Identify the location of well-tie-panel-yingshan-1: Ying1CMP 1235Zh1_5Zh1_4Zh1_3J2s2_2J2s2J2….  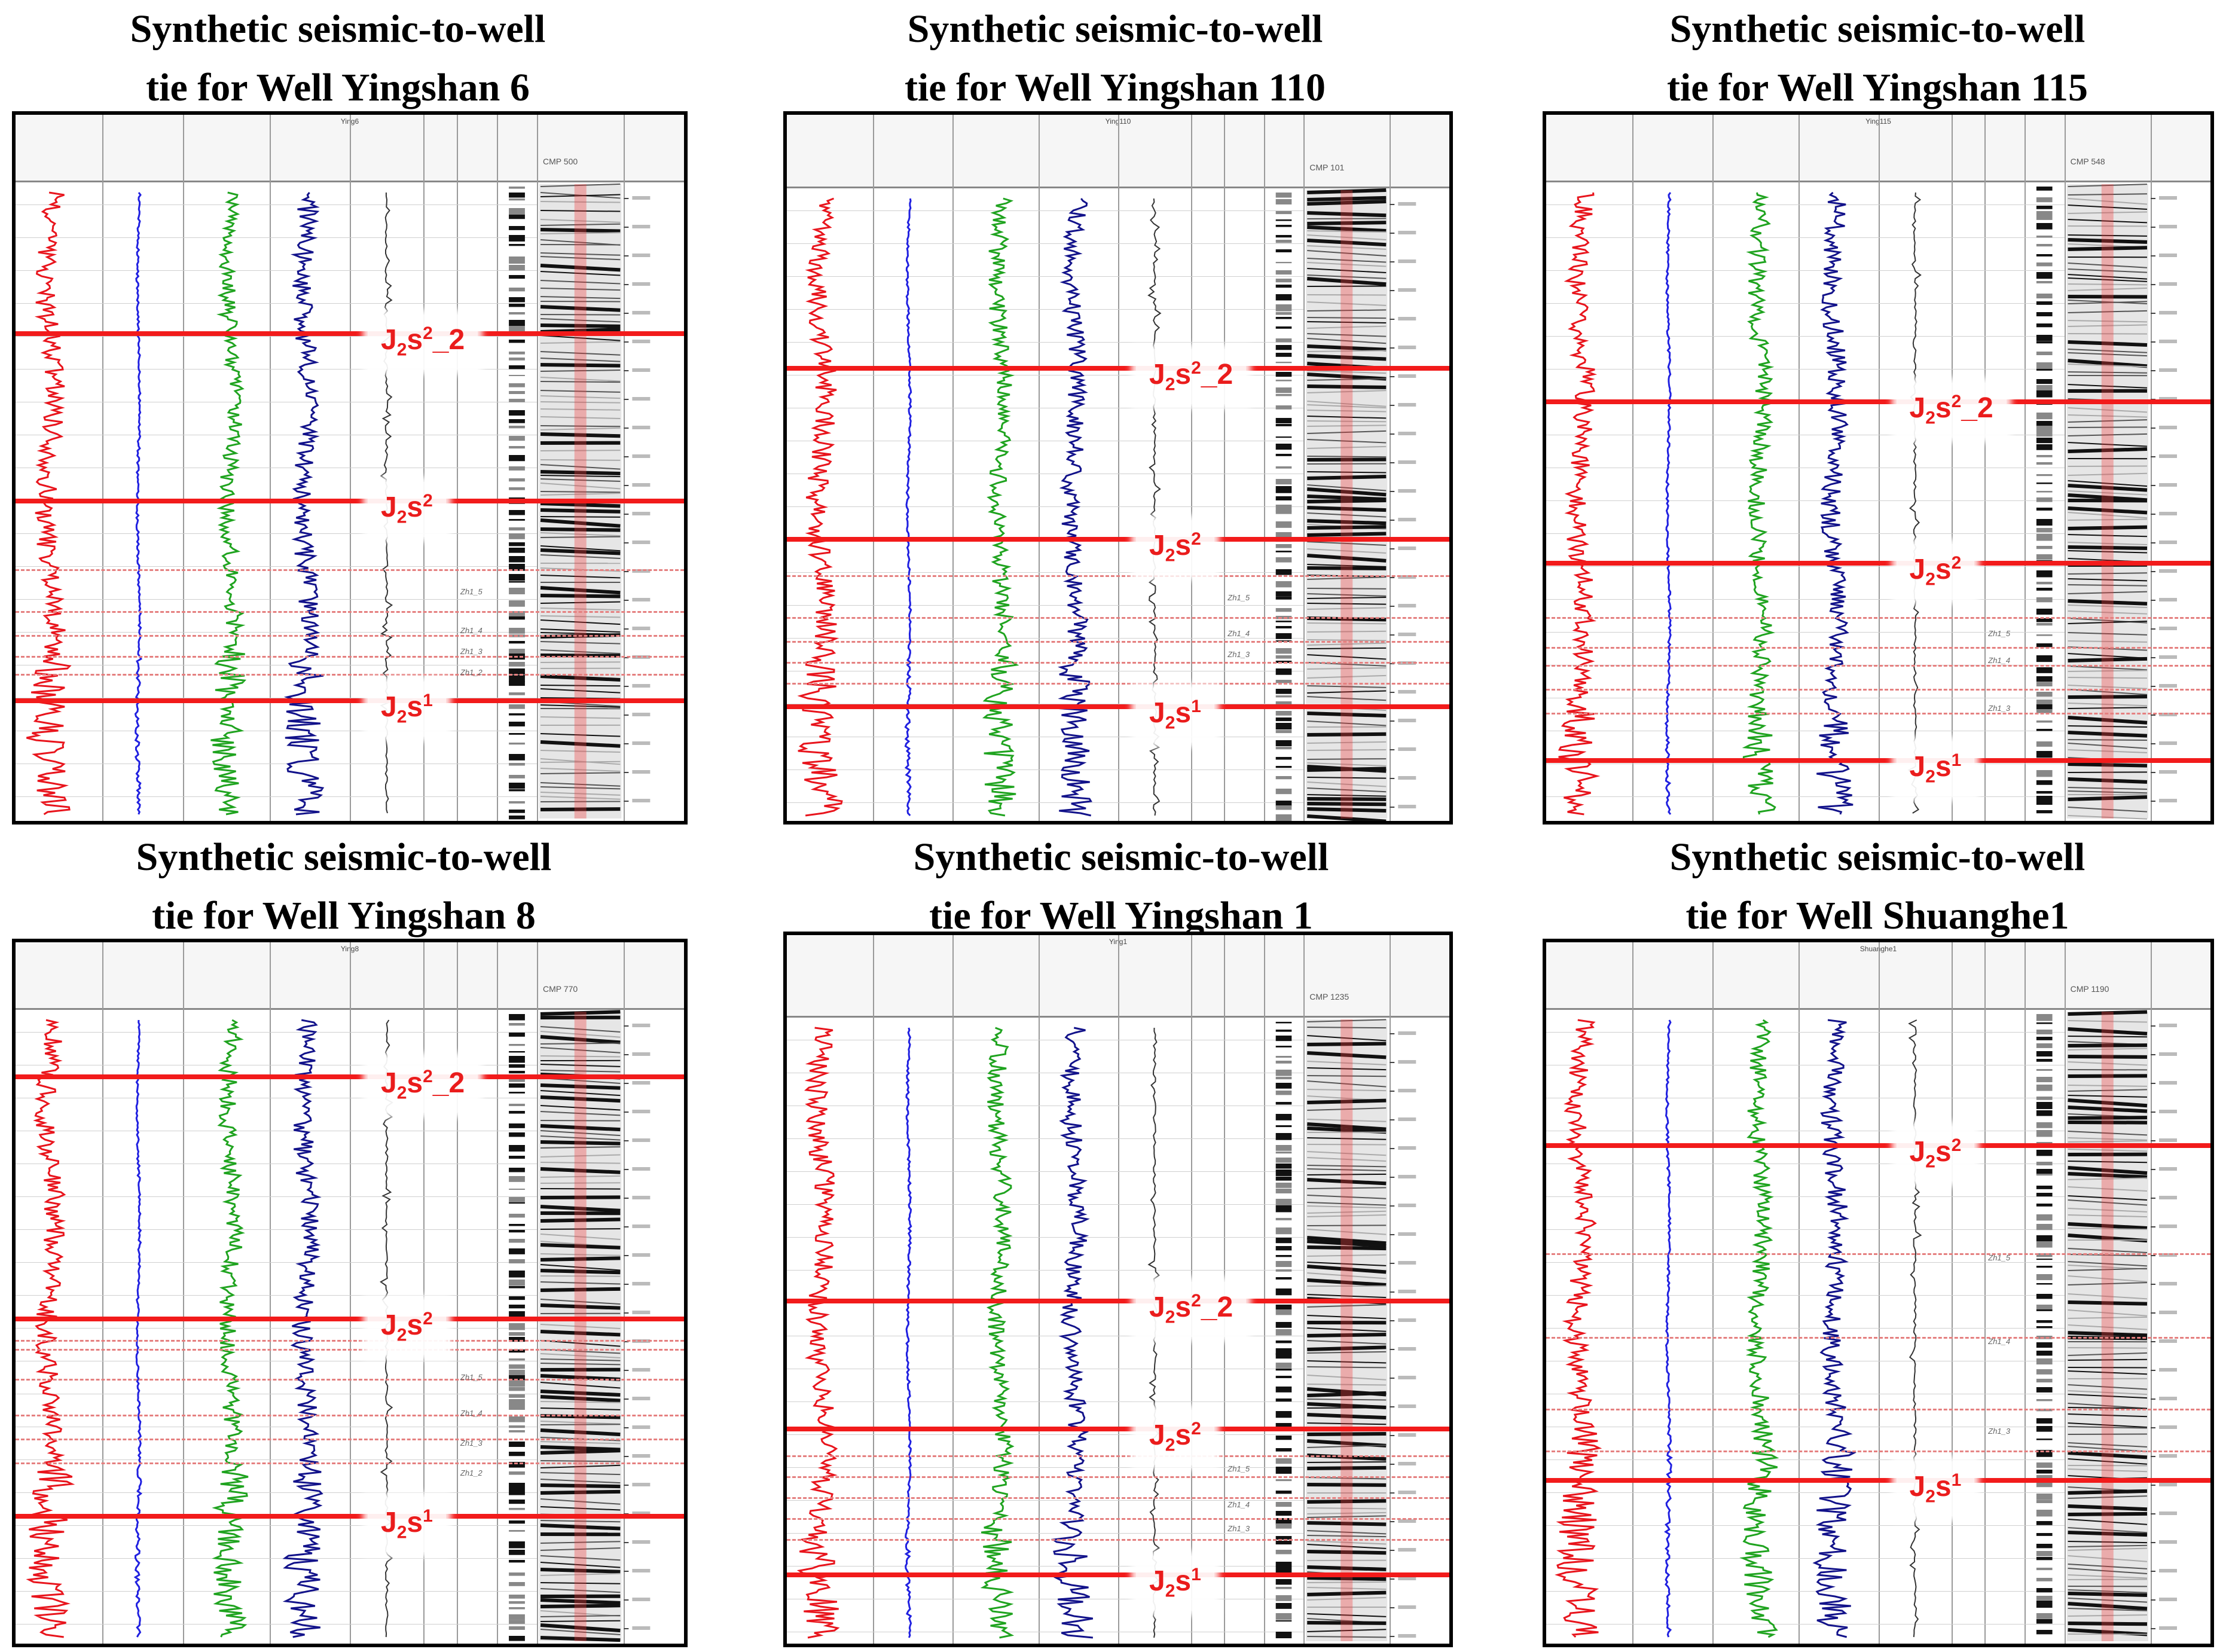
(1118, 1290).